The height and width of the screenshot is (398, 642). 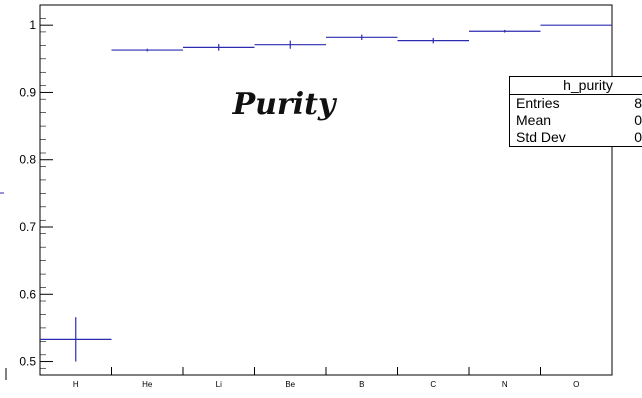 I want to click on stats-row-mean: Mean 0, so click(x=576, y=120).